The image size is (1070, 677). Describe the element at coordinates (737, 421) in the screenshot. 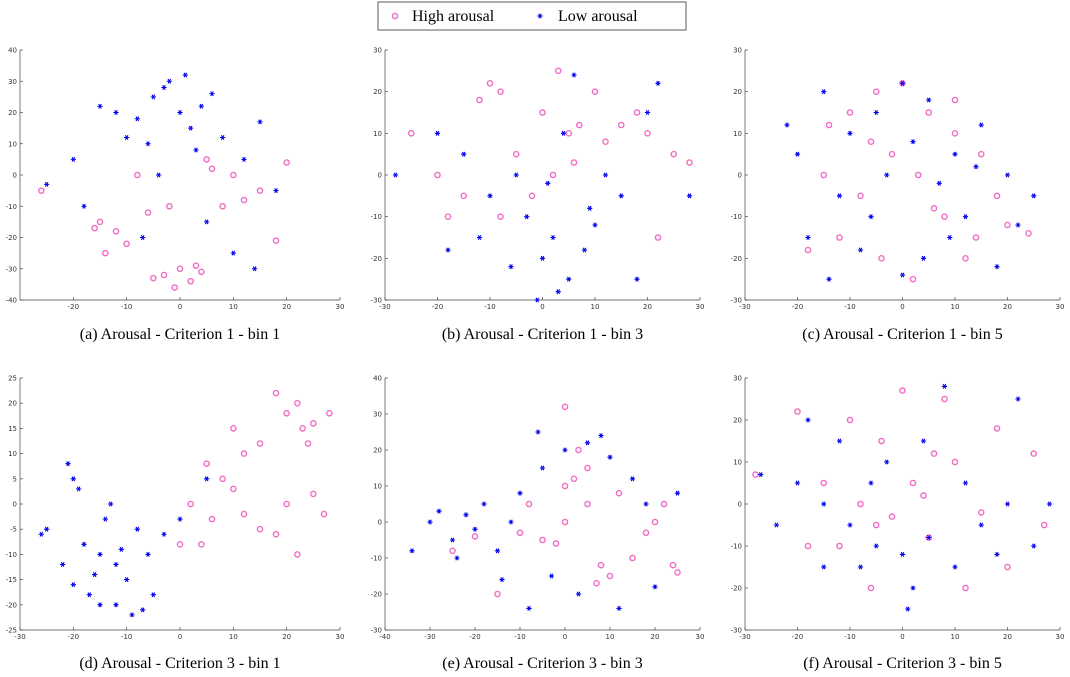

I see `y-tick-label: 20` at that location.